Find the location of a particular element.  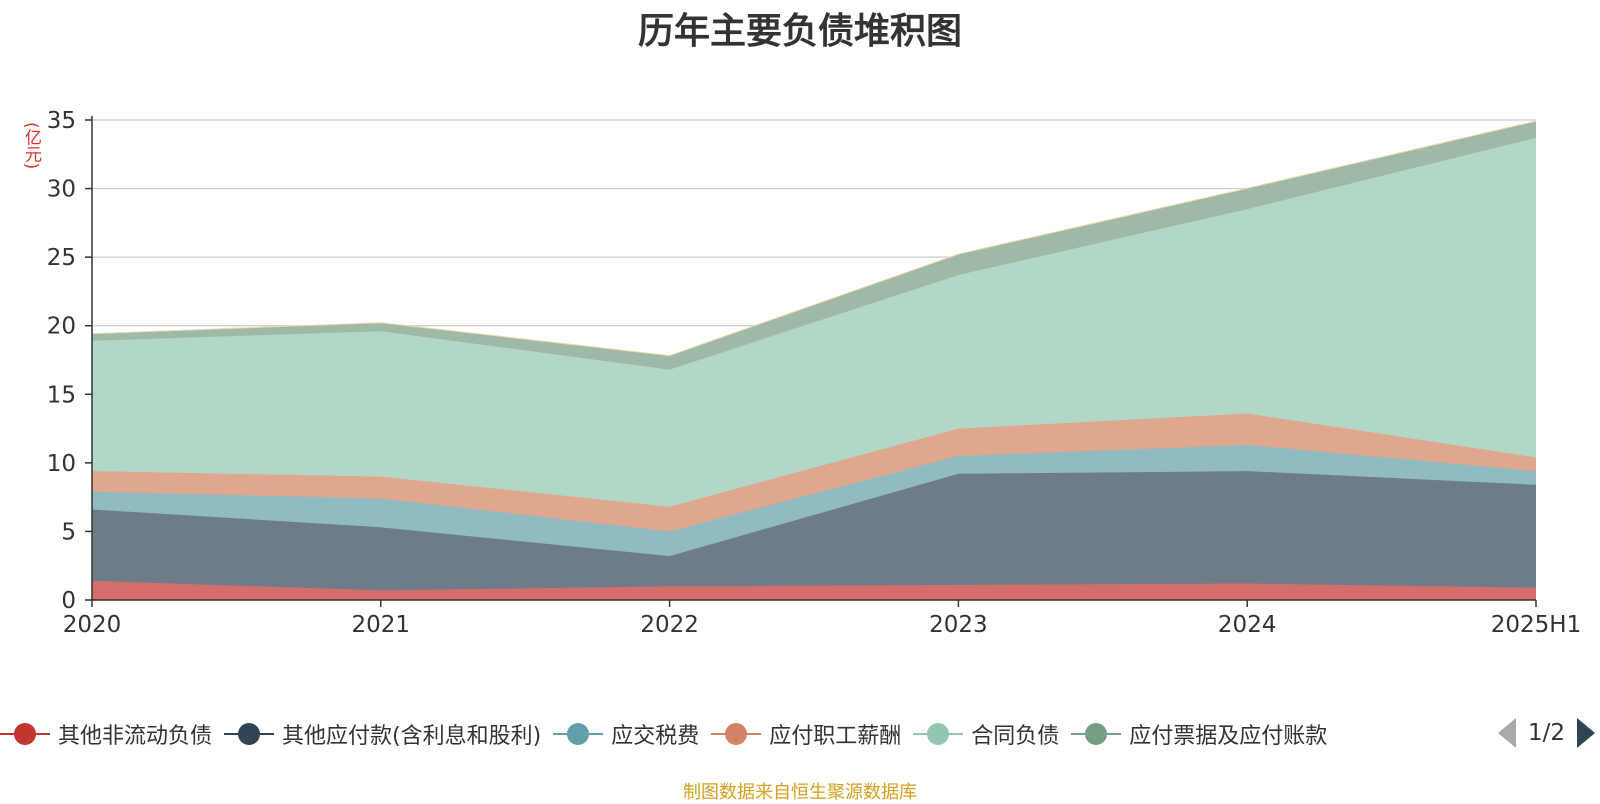

y-tick-label-6: 30 is located at coordinates (61, 190).